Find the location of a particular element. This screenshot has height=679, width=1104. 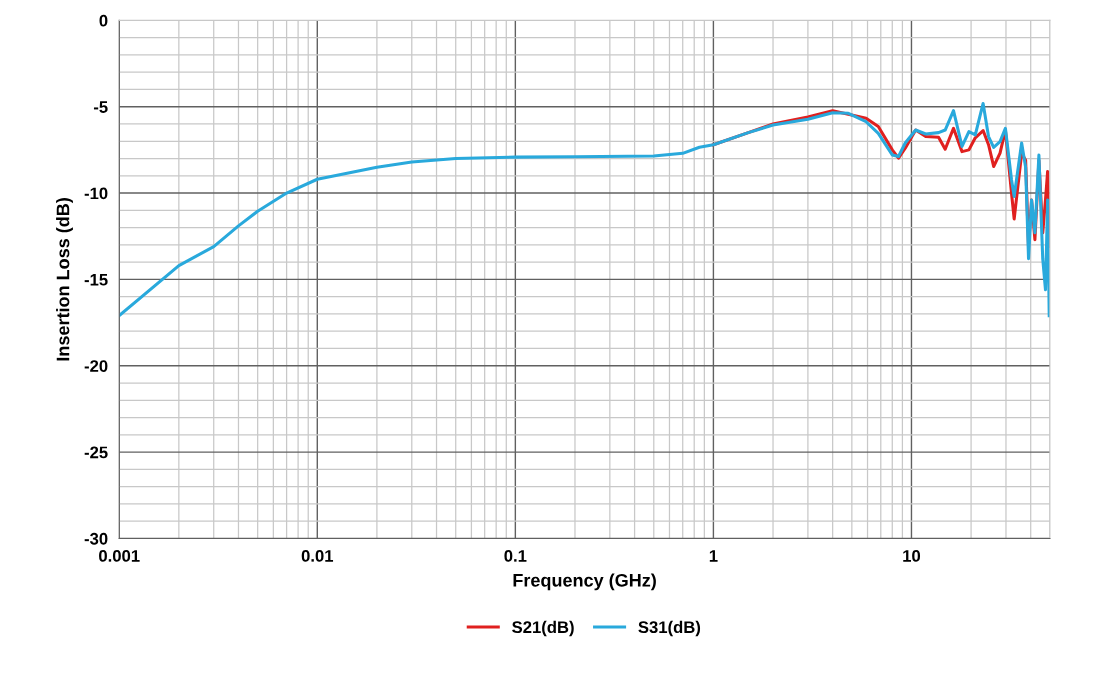

x-axis-title: Frequency (GHz) is located at coordinates (584, 582).